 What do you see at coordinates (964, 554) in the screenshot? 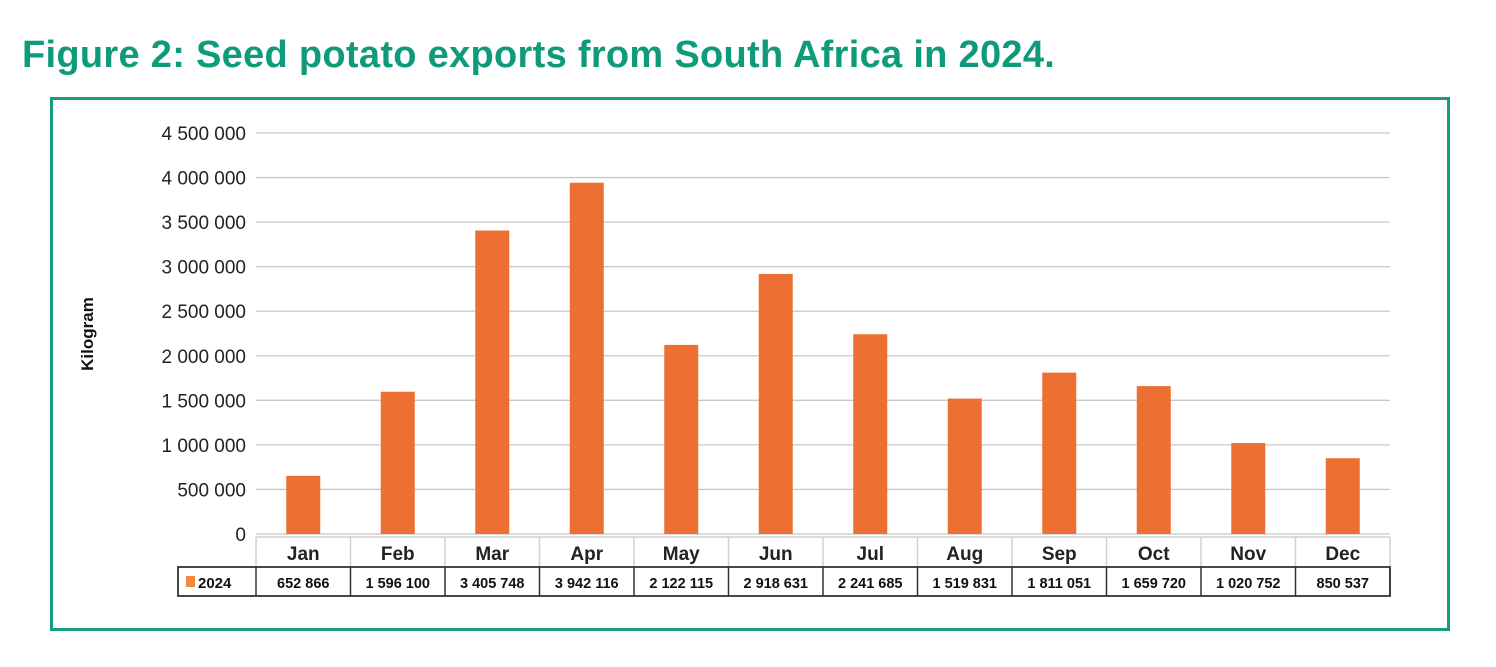
I see `x-tick-label: Aug` at bounding box center [964, 554].